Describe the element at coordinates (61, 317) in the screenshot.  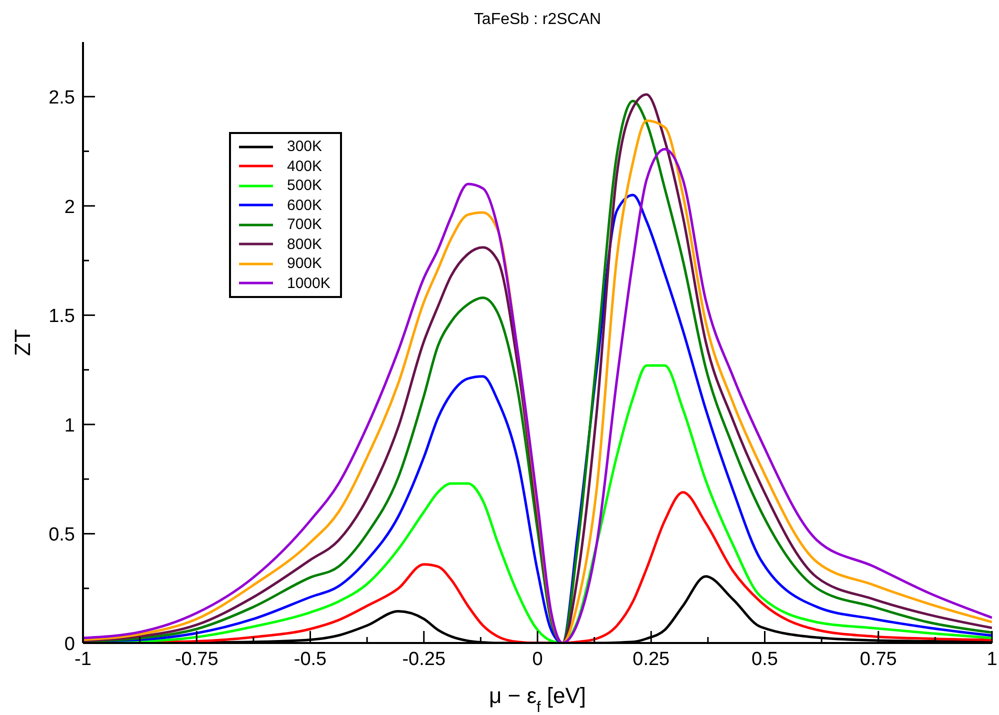
I see `y-tick-label: 1.5` at that location.